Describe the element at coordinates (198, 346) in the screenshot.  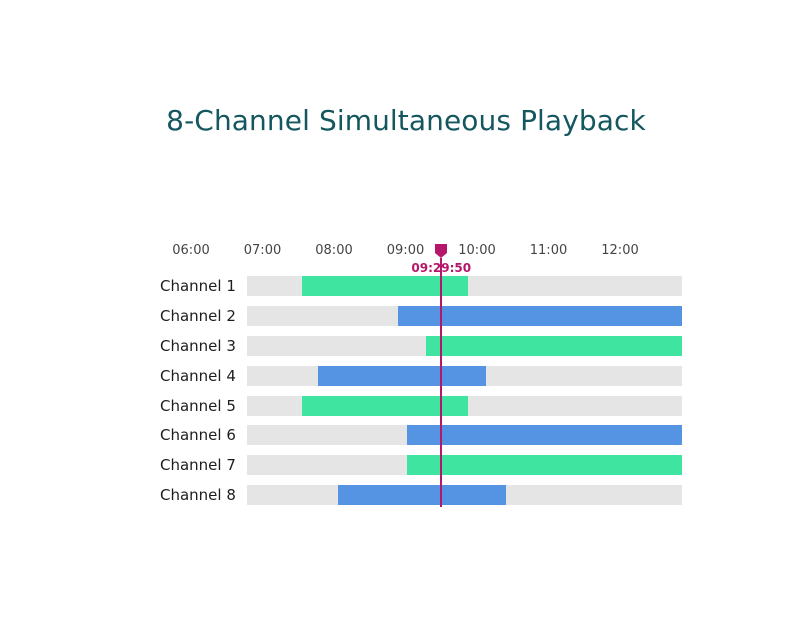
I see `channel-label: Channel 3` at that location.